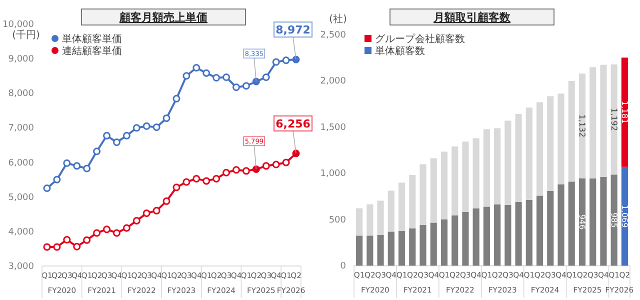 The height and width of the screenshot is (300, 640). Describe the element at coordinates (293, 30) in the screenshot. I see `data-label: 8,972` at that location.